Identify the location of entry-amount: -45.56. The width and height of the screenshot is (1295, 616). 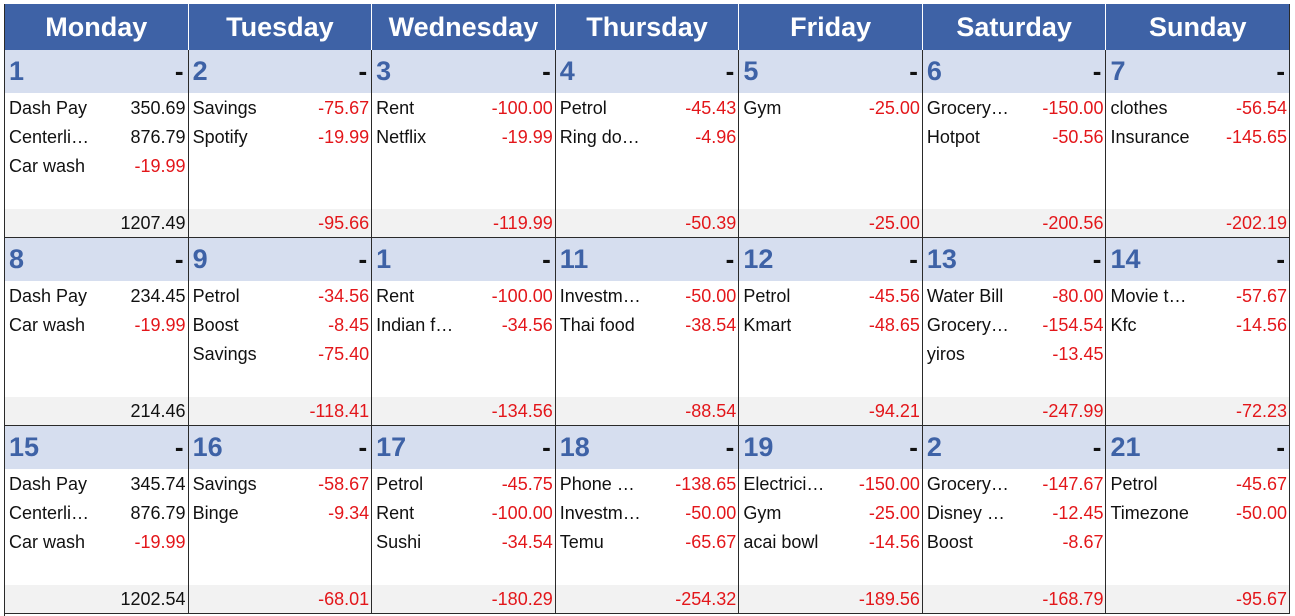
(894, 296).